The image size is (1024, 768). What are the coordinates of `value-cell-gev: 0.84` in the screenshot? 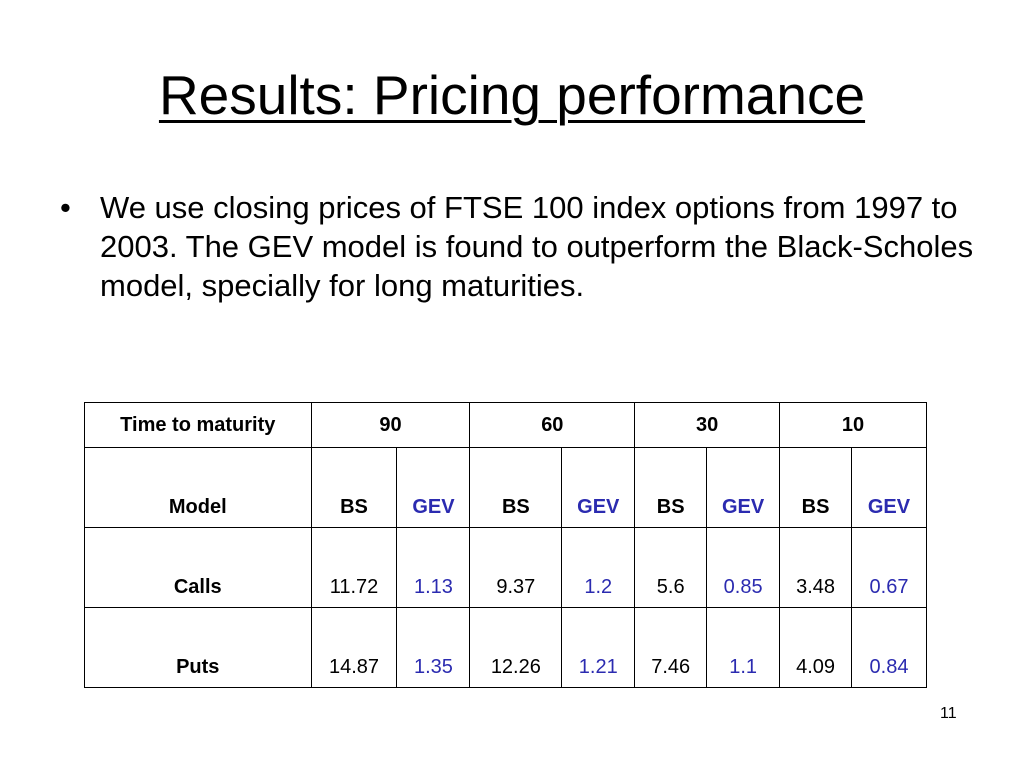 It's located at (889, 647).